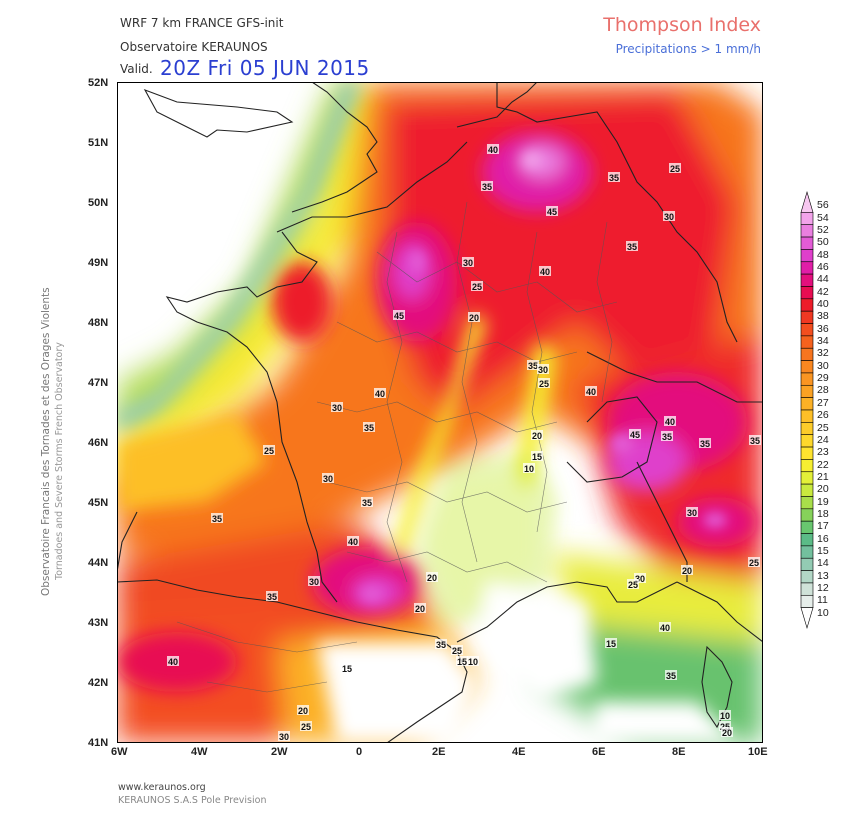  I want to click on contour-label: 35, so click(367, 503).